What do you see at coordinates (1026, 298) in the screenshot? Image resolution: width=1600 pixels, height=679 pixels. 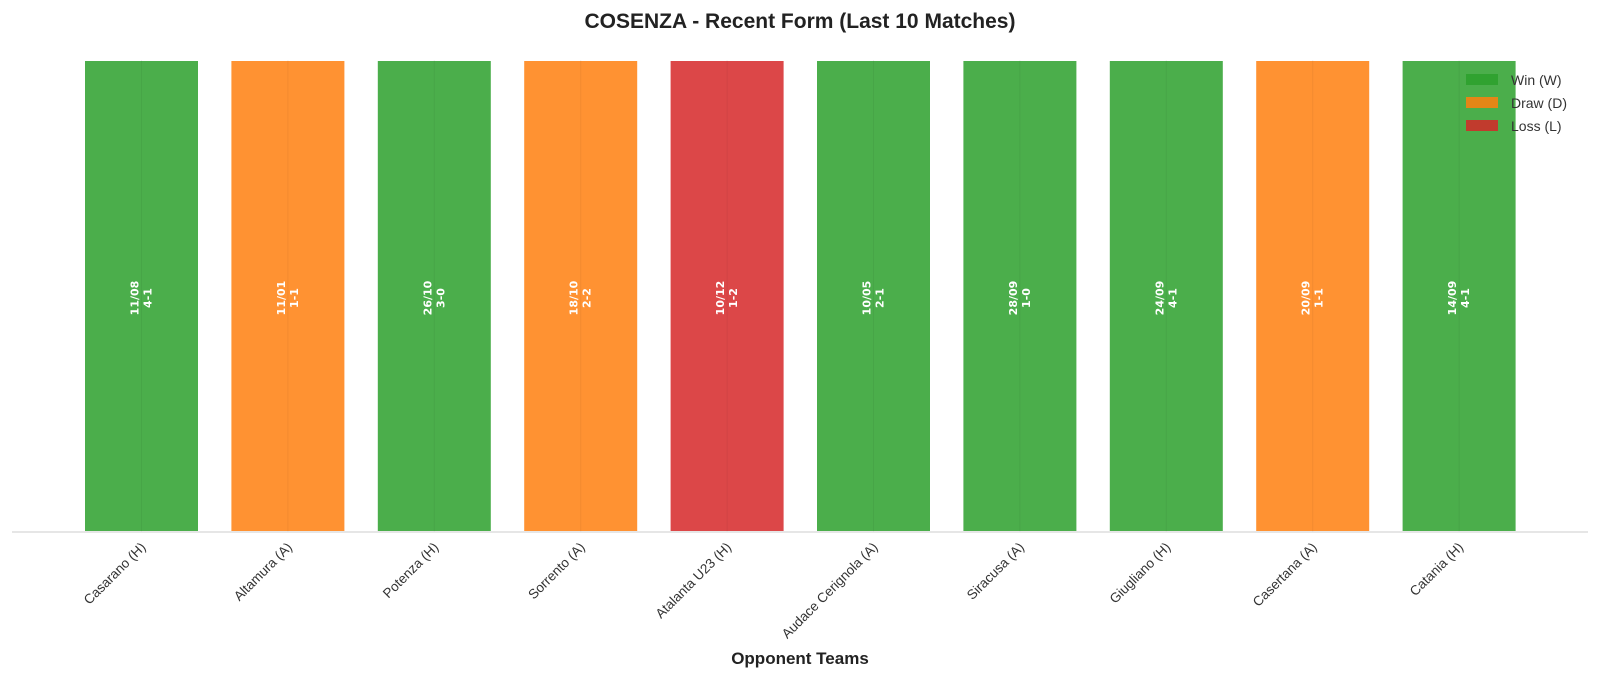 I see `bar-score-label: 1-0` at bounding box center [1026, 298].